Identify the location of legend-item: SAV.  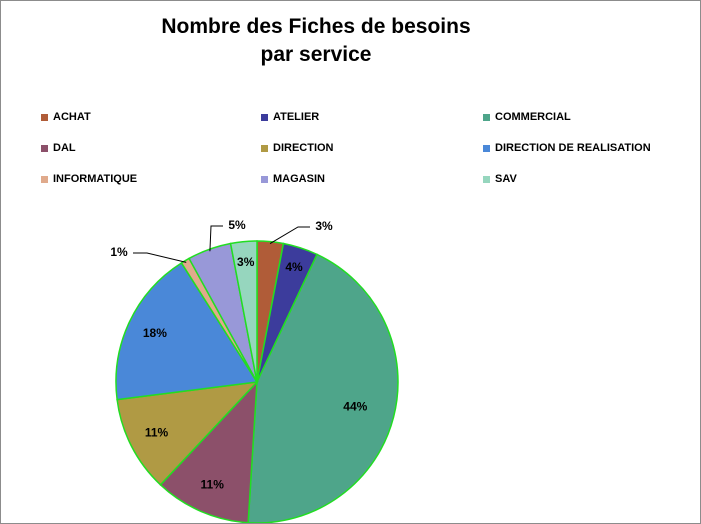
(500, 179).